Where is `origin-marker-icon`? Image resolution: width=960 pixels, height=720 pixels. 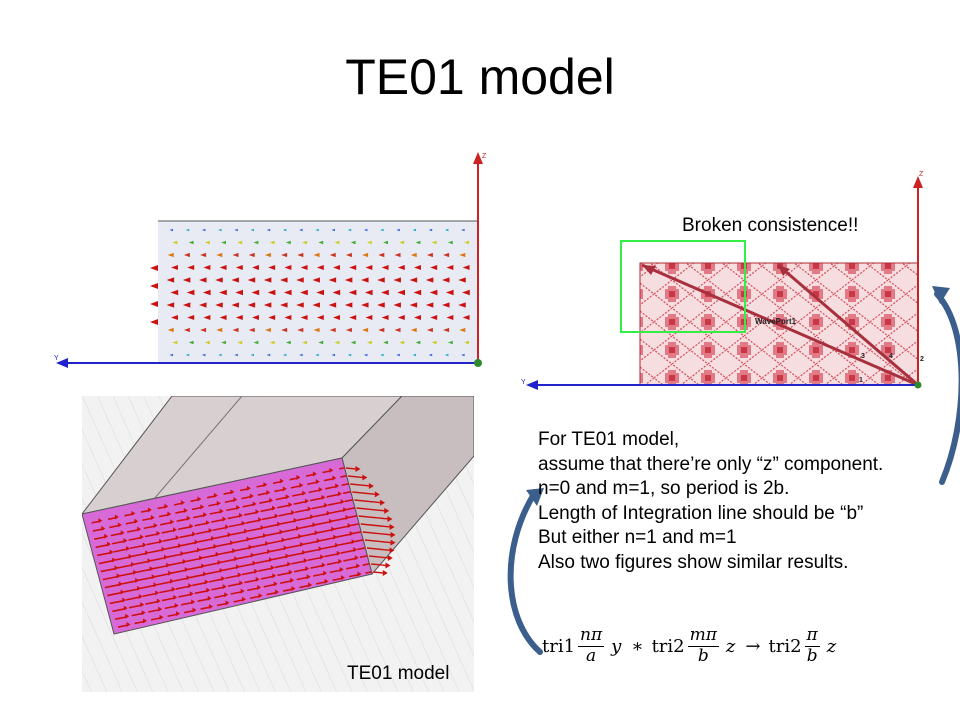 origin-marker-icon is located at coordinates (478, 363).